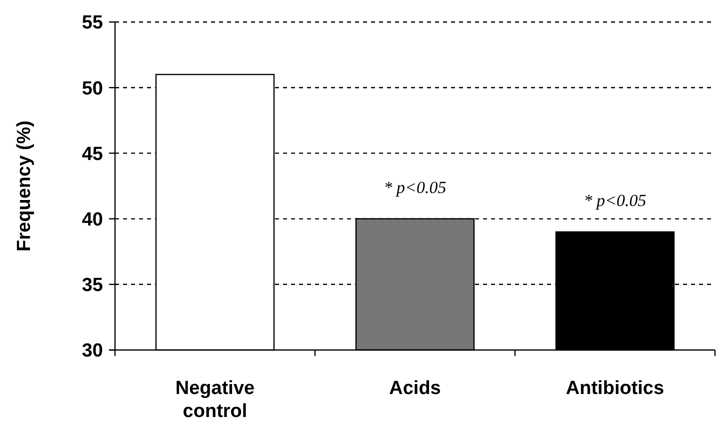  Describe the element at coordinates (615, 388) in the screenshot. I see `x-tick-label: Antibiotics` at that location.